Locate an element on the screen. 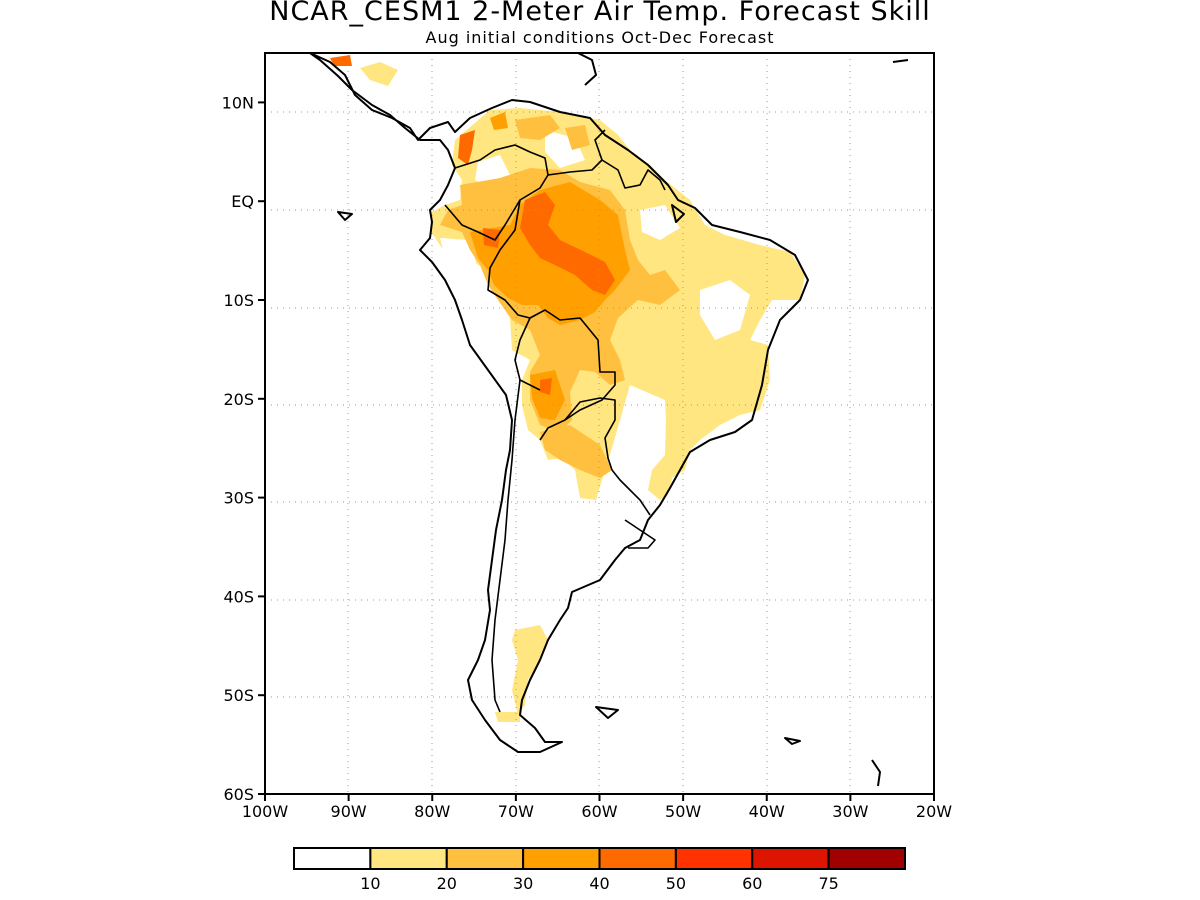 Image resolution: width=1200 pixels, height=900 pixels. skill-band-40-50-central-america is located at coordinates (341, 60).